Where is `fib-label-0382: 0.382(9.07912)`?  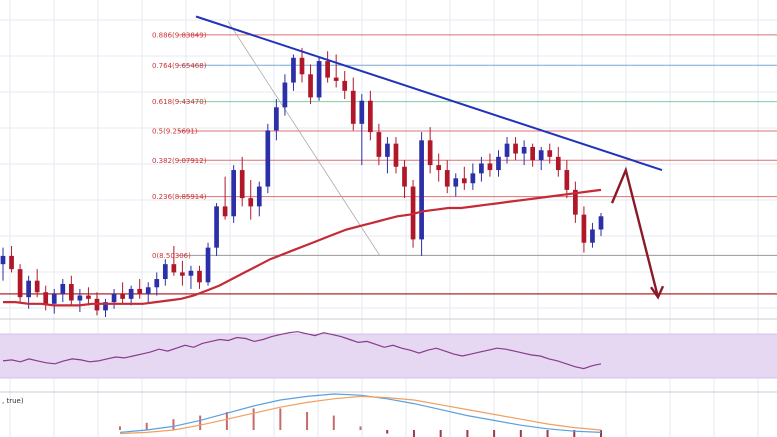
fib-label-0382: 0.382(9.07912) is located at coordinates (179, 161).